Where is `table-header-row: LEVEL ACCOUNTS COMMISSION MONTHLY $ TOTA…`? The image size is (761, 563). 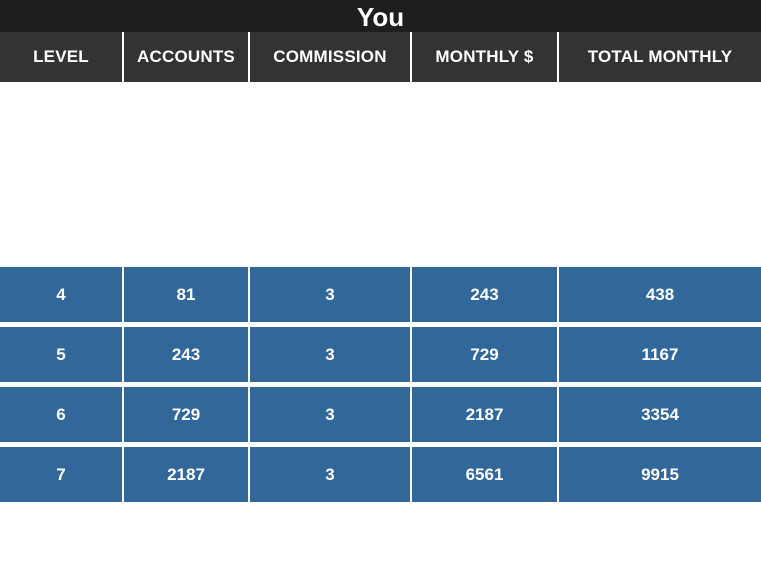
table-header-row: LEVEL ACCOUNTS COMMISSION MONTHLY $ TOTA… is located at coordinates (380, 57).